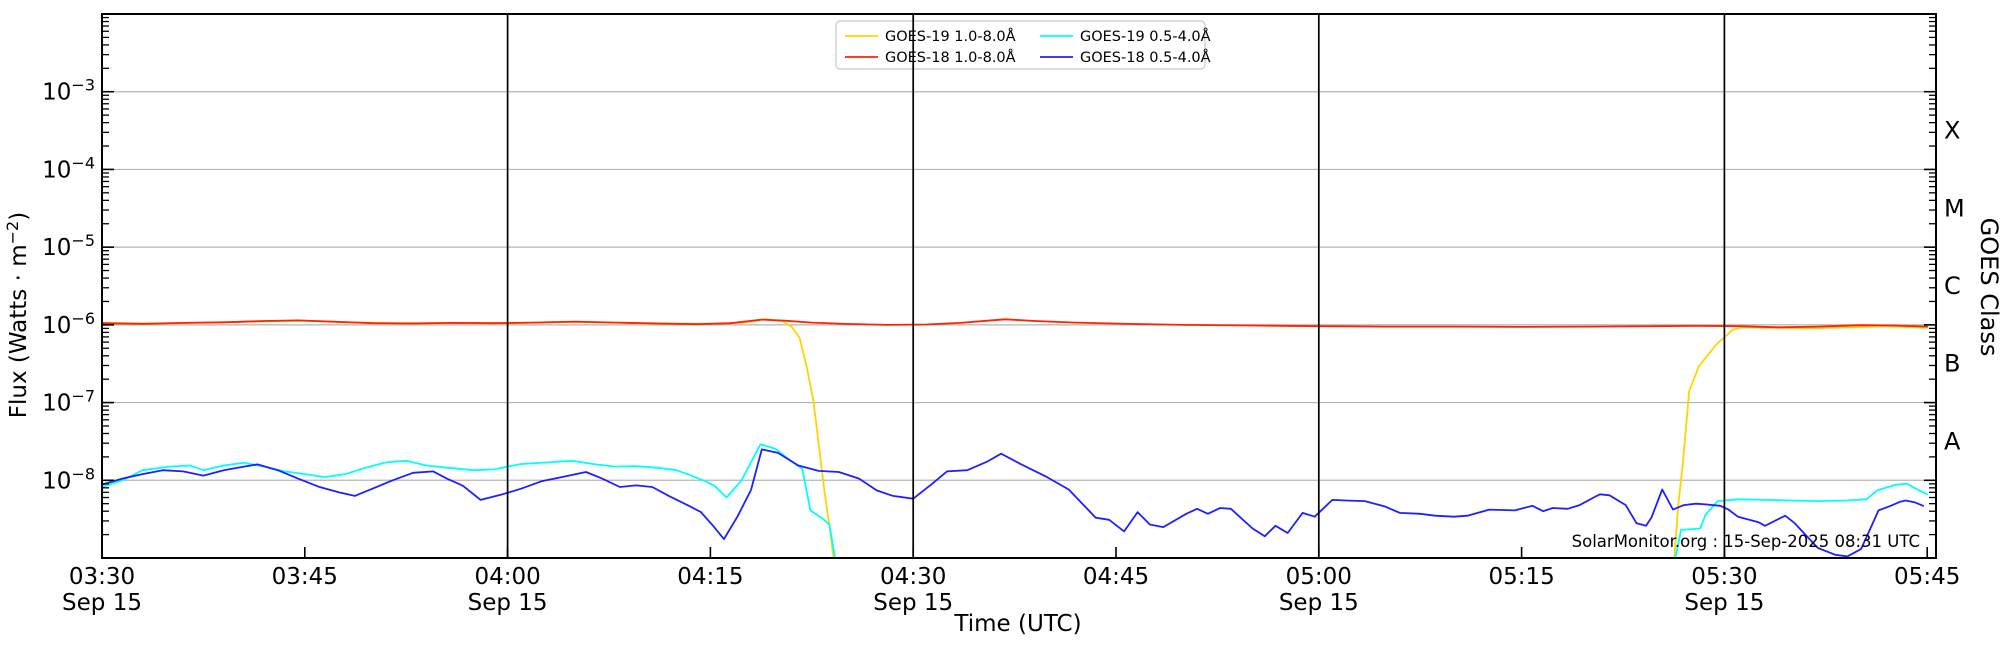 The width and height of the screenshot is (2000, 650). Describe the element at coordinates (913, 577) in the screenshot. I see `x-tick-label-04:30: 04:30` at that location.